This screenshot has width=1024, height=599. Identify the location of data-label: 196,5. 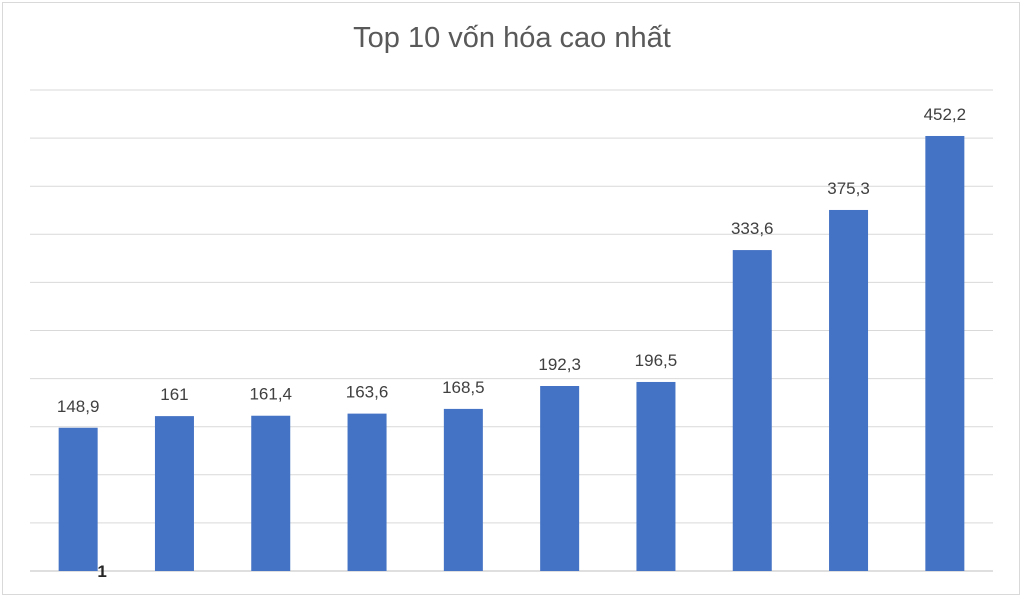
(656, 360).